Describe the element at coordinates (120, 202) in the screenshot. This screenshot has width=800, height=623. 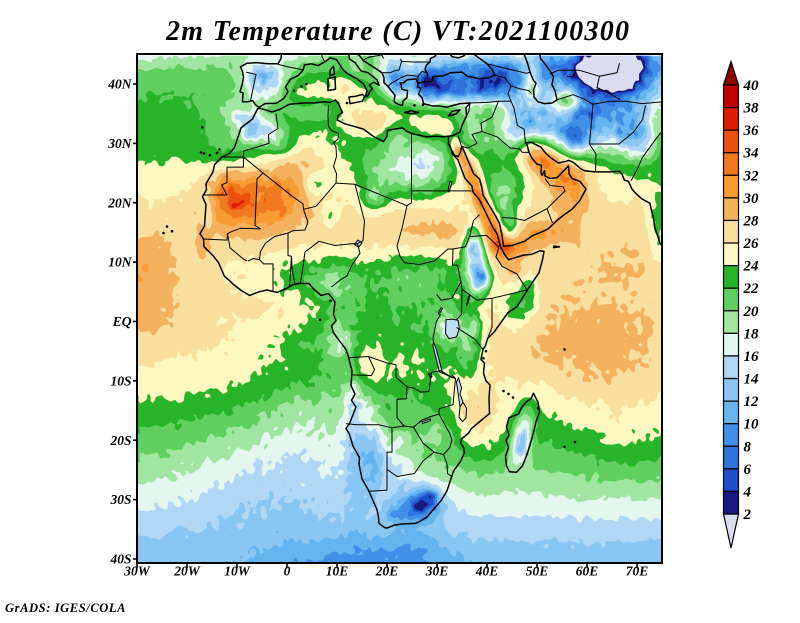
I see `svg-text: 20N` at that location.